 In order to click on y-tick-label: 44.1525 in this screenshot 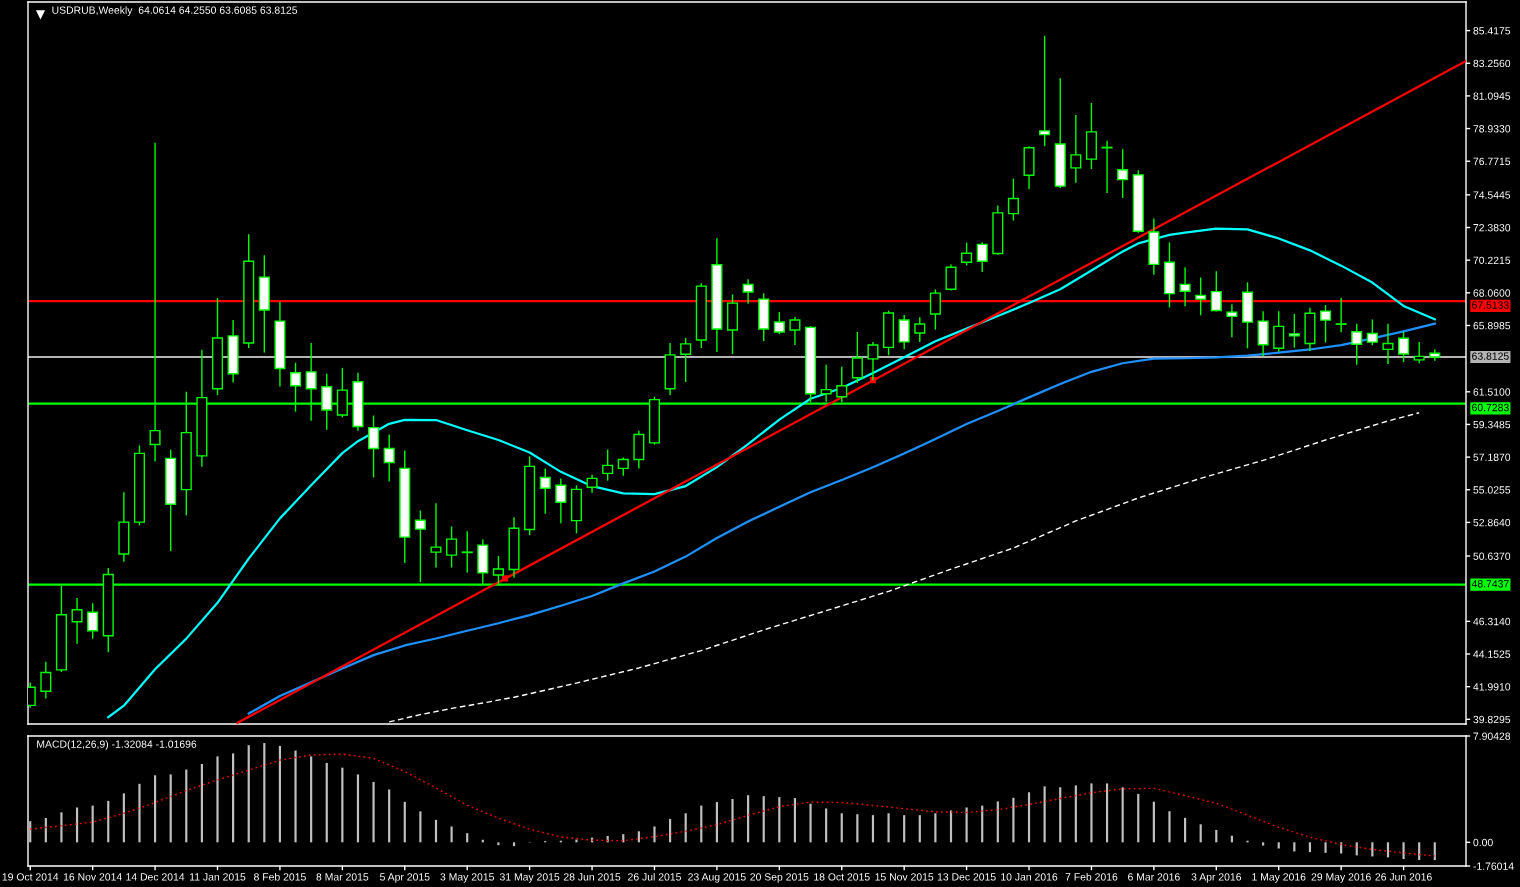, I will do `click(1492, 654)`.